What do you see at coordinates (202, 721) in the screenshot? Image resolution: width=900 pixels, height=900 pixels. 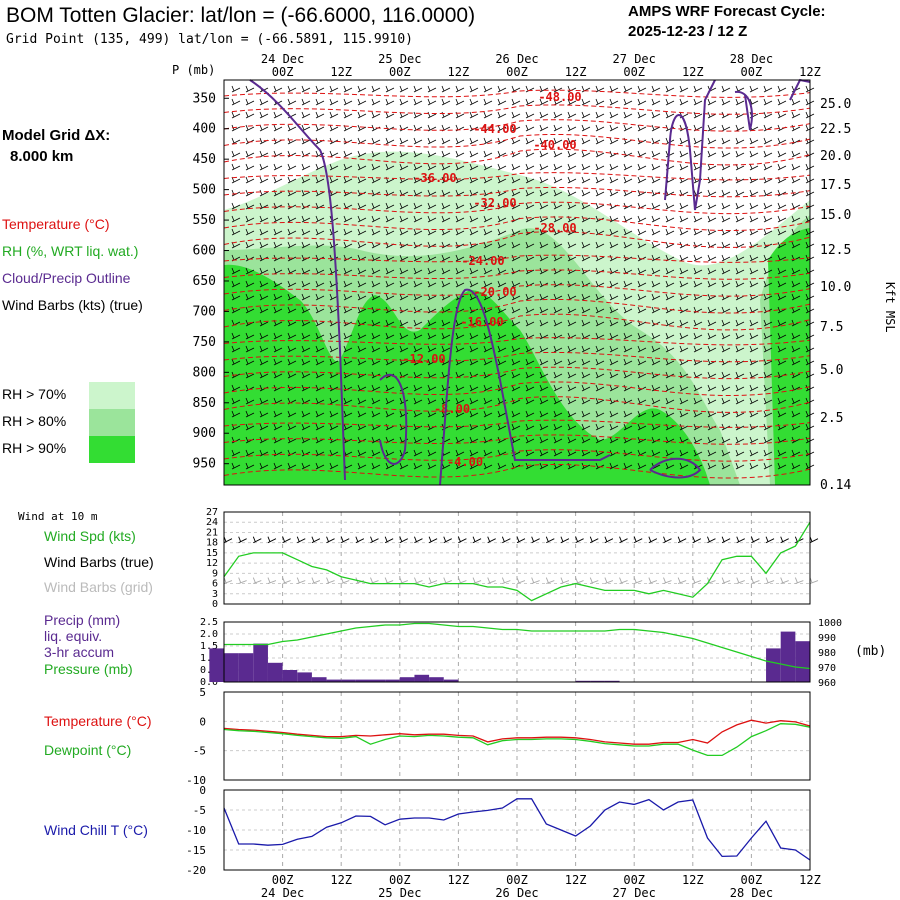 I see `temp-ytick-label: 0` at bounding box center [202, 721].